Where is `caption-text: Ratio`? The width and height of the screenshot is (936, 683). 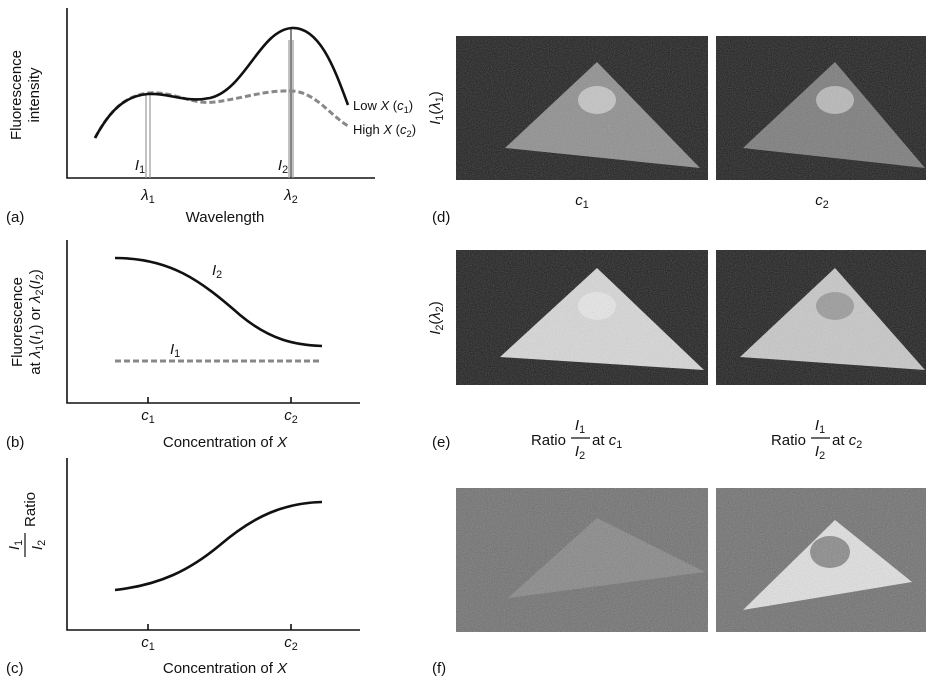 caption-text: Ratio is located at coordinates (548, 440).